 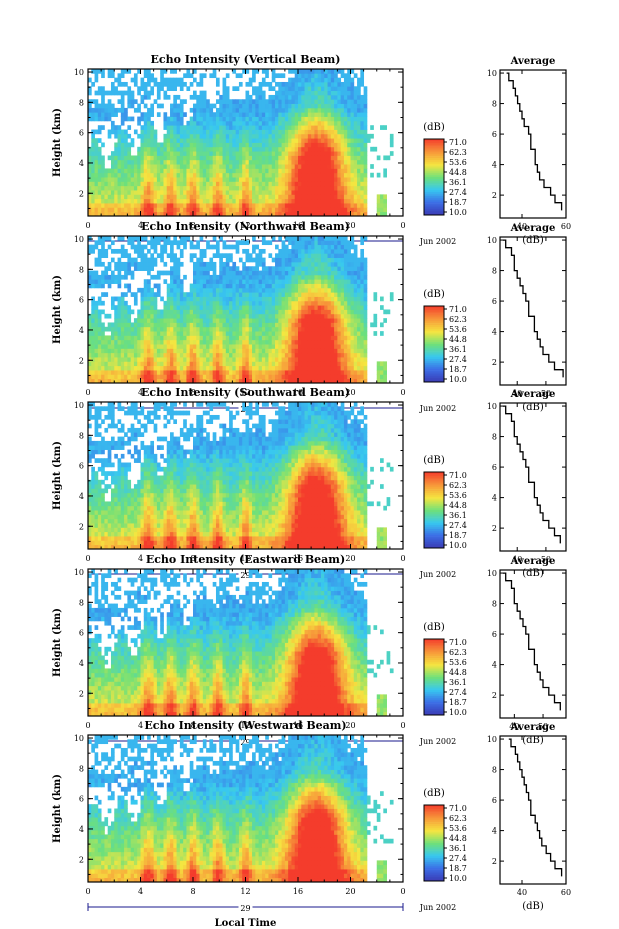 I want to click on profile-y-tick-label: 6, so click(x=494, y=134).